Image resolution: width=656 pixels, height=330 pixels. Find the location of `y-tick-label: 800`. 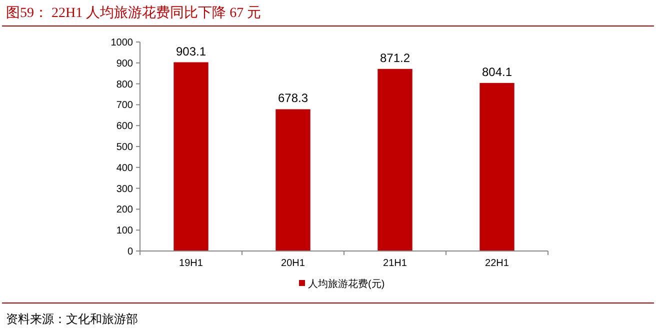

y-tick-label: 800 is located at coordinates (125, 84).